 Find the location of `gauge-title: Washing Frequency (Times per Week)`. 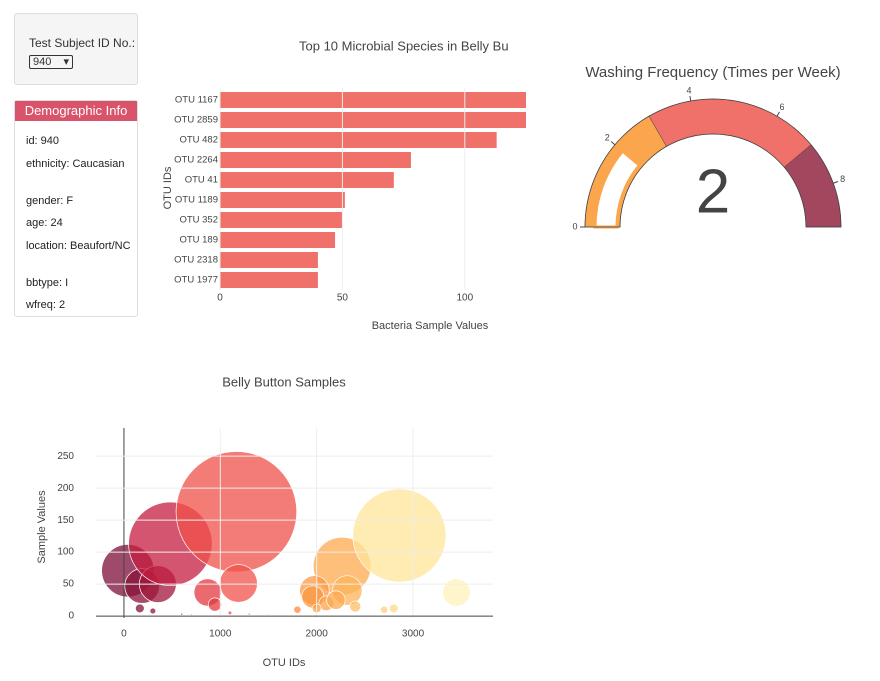

gauge-title: Washing Frequency (Times per Week) is located at coordinates (712, 72).